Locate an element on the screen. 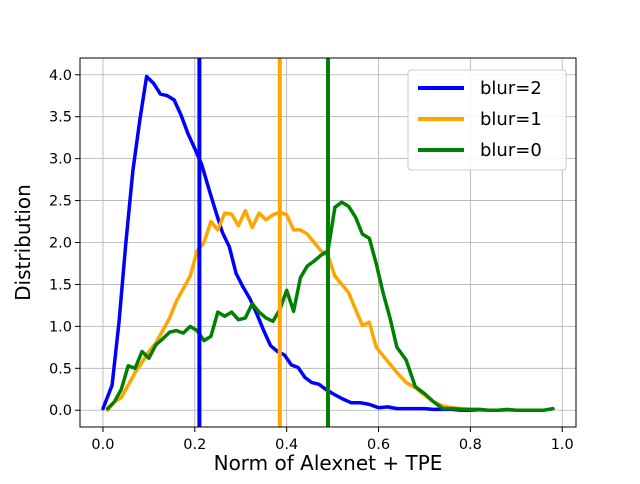 This screenshot has width=640, height=484. x-axis-label: Norm of Alexnet + TPE is located at coordinates (328, 463).